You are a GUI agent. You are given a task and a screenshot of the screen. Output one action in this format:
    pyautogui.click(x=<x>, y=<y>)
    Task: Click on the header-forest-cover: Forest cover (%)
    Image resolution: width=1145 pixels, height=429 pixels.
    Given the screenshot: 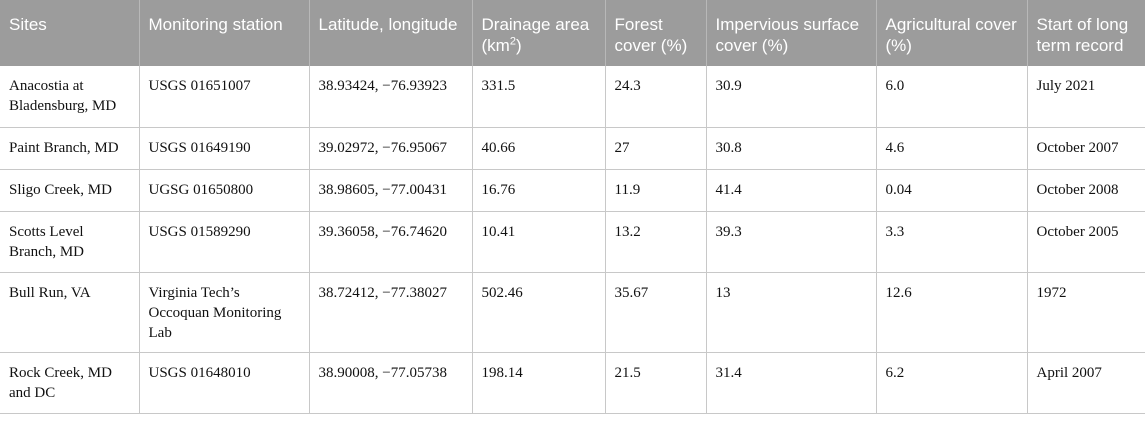 What is the action you would take?
    pyautogui.click(x=655, y=33)
    